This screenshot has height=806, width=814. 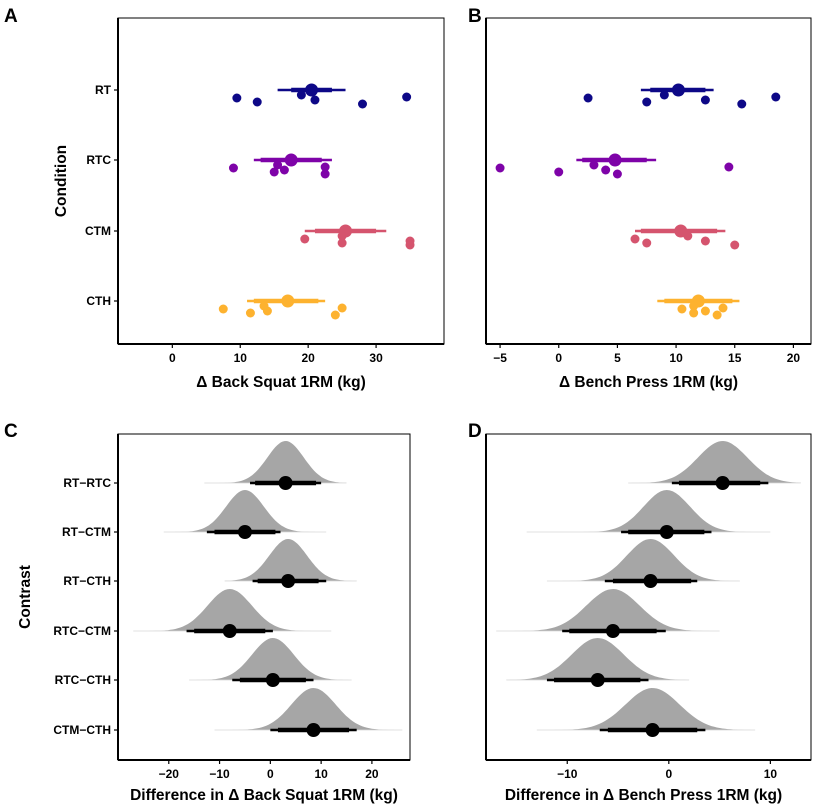 I want to click on y-tick-label: CTH, so click(x=98, y=301).